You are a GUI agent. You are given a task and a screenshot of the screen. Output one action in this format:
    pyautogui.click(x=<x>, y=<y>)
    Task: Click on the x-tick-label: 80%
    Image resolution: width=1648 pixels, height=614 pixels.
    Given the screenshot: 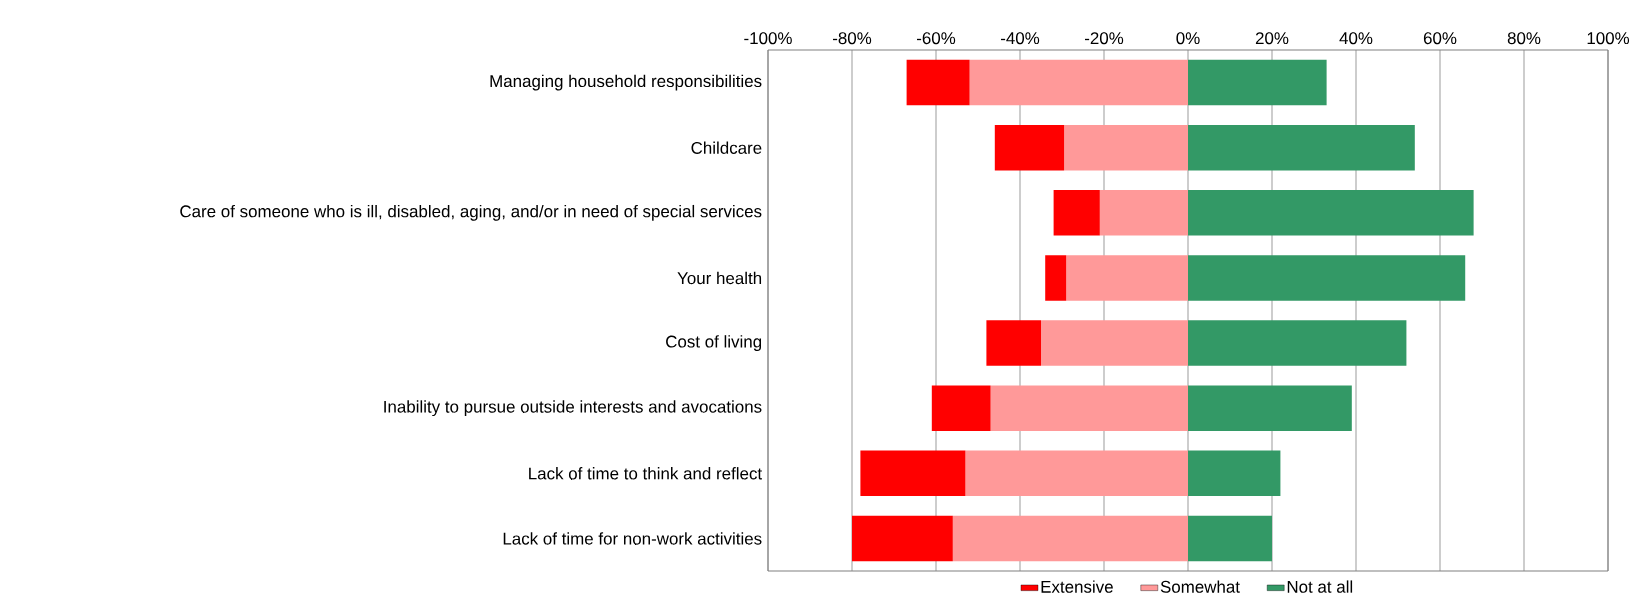 What is the action you would take?
    pyautogui.click(x=1524, y=38)
    